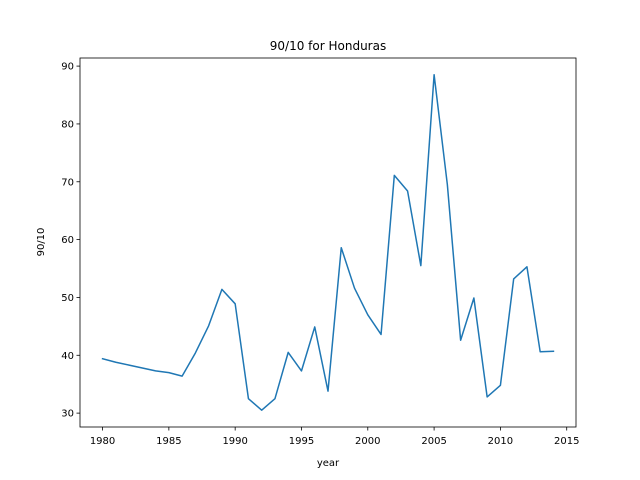 The height and width of the screenshot is (480, 640). What do you see at coordinates (301, 441) in the screenshot?
I see `x-tick-label: 1995` at bounding box center [301, 441].